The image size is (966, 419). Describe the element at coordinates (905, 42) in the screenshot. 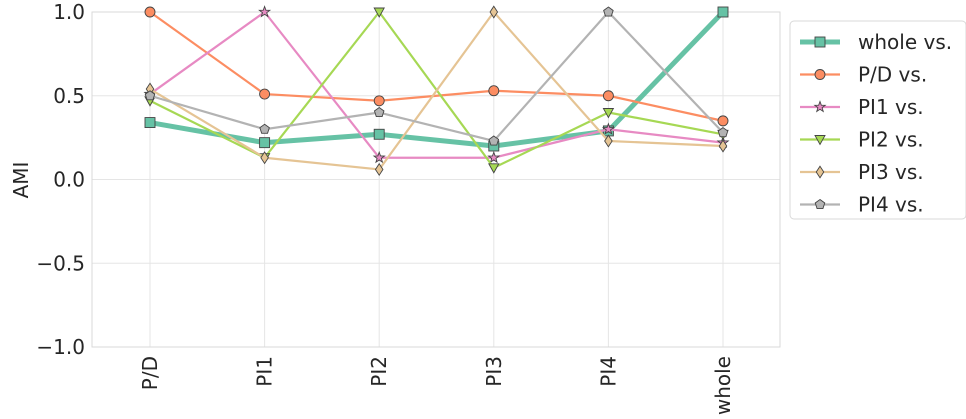

I see `legend-label: whole vs.` at that location.